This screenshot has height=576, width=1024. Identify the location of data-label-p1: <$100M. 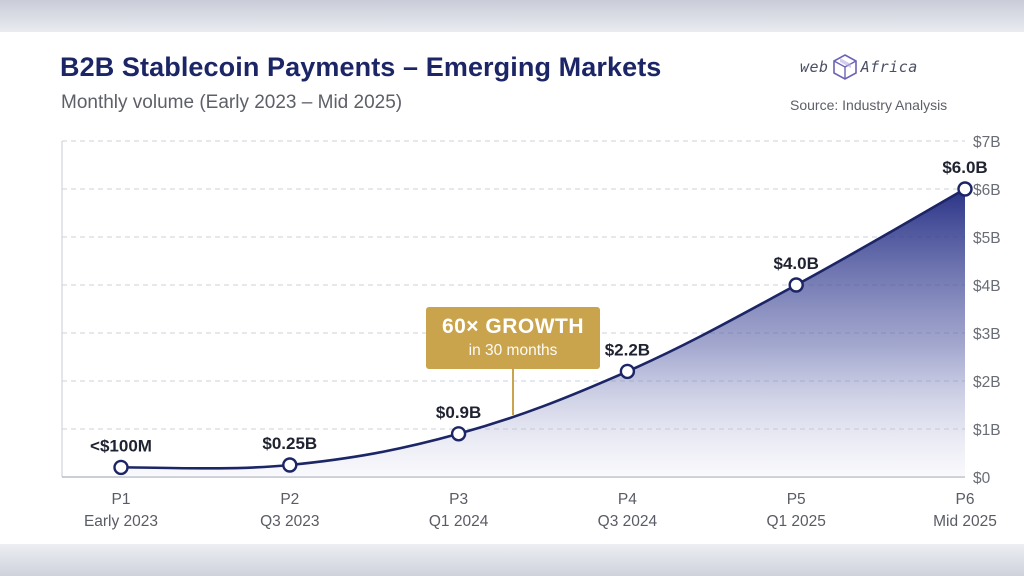
(121, 445).